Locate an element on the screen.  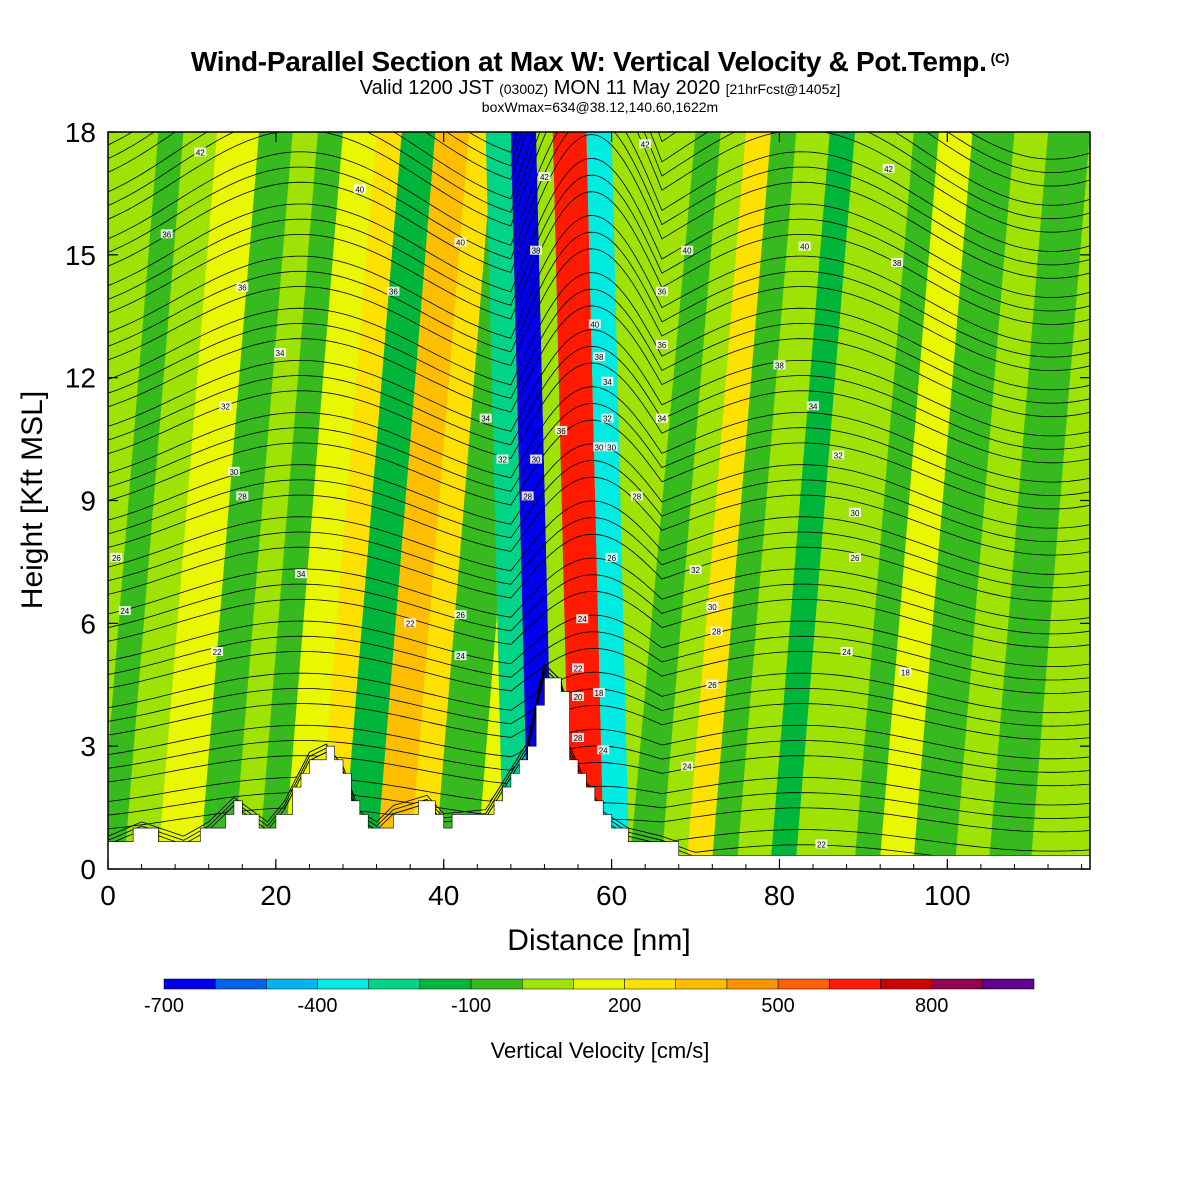
theta-contour-label: 22 is located at coordinates (821, 844).